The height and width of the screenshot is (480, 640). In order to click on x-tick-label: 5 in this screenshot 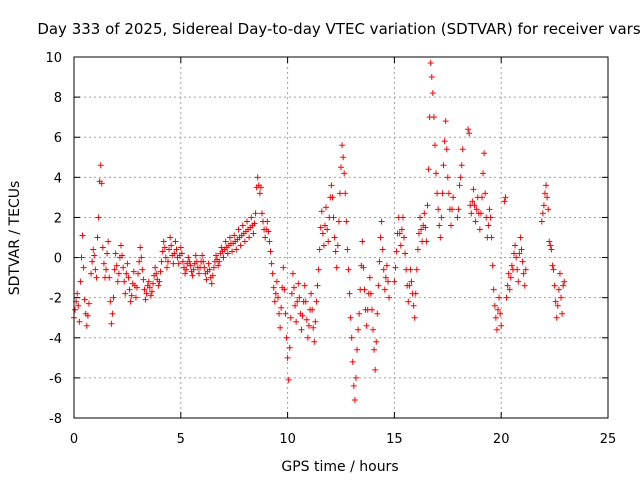, I will do `click(181, 439)`.